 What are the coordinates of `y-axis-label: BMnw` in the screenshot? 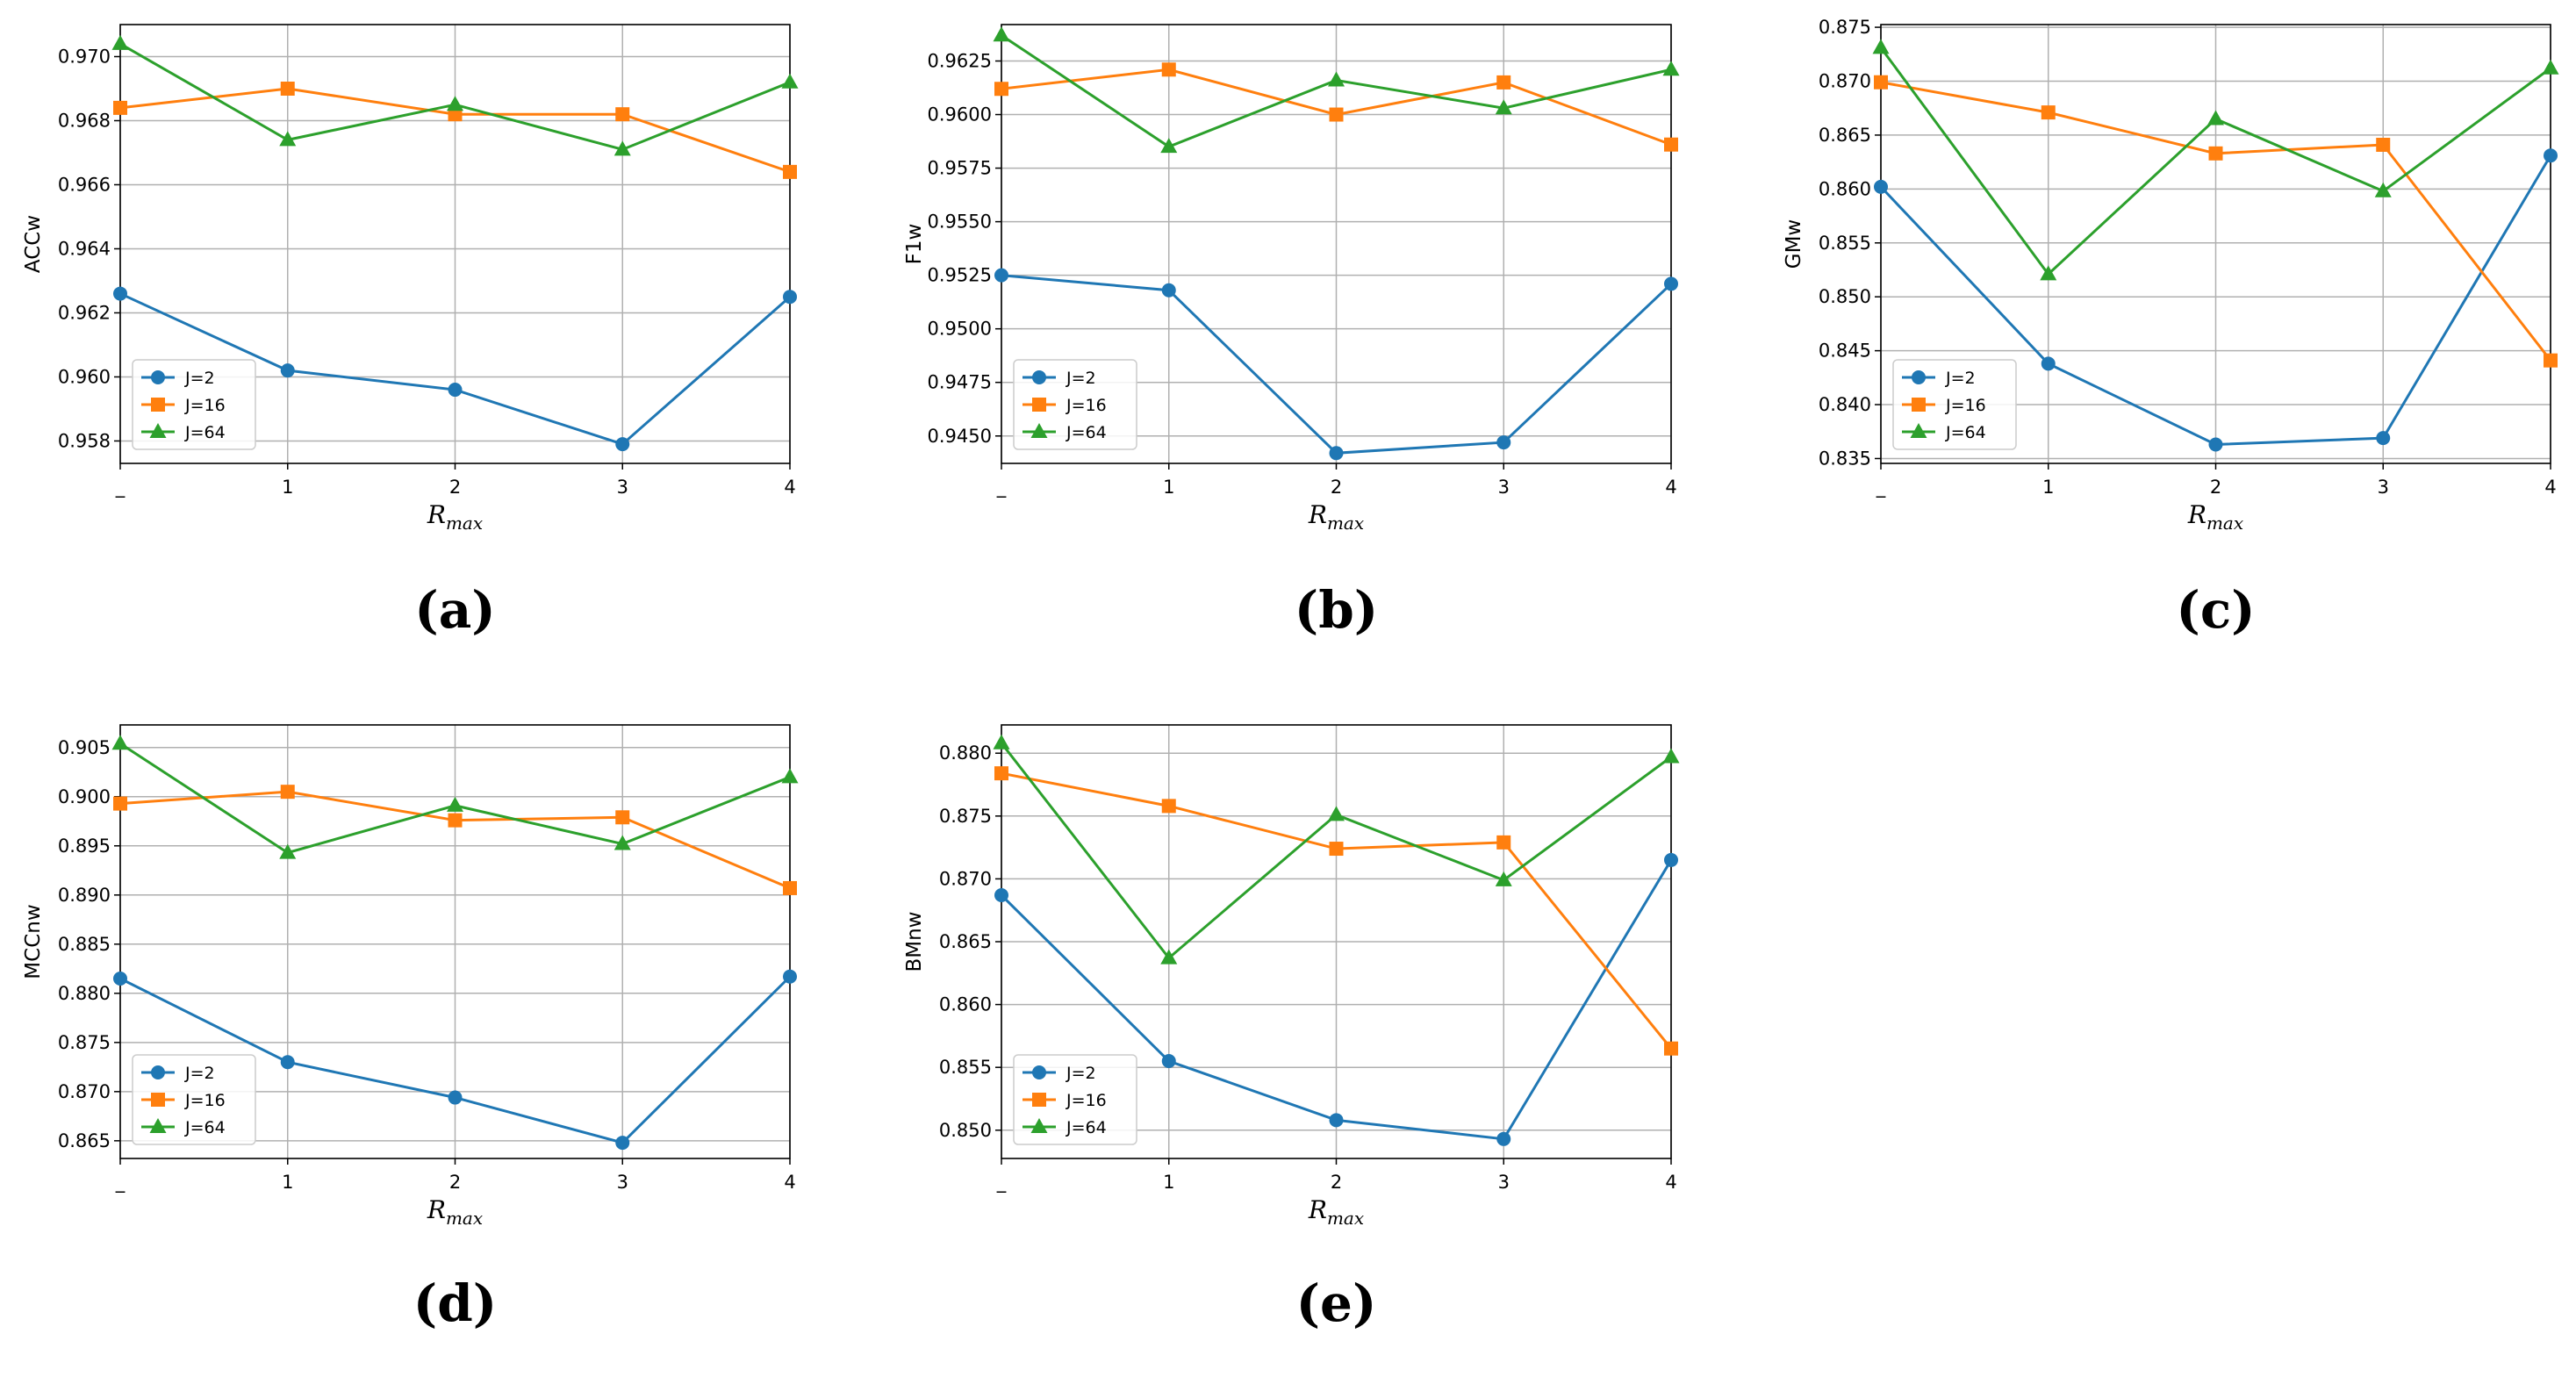 It's located at (915, 941).